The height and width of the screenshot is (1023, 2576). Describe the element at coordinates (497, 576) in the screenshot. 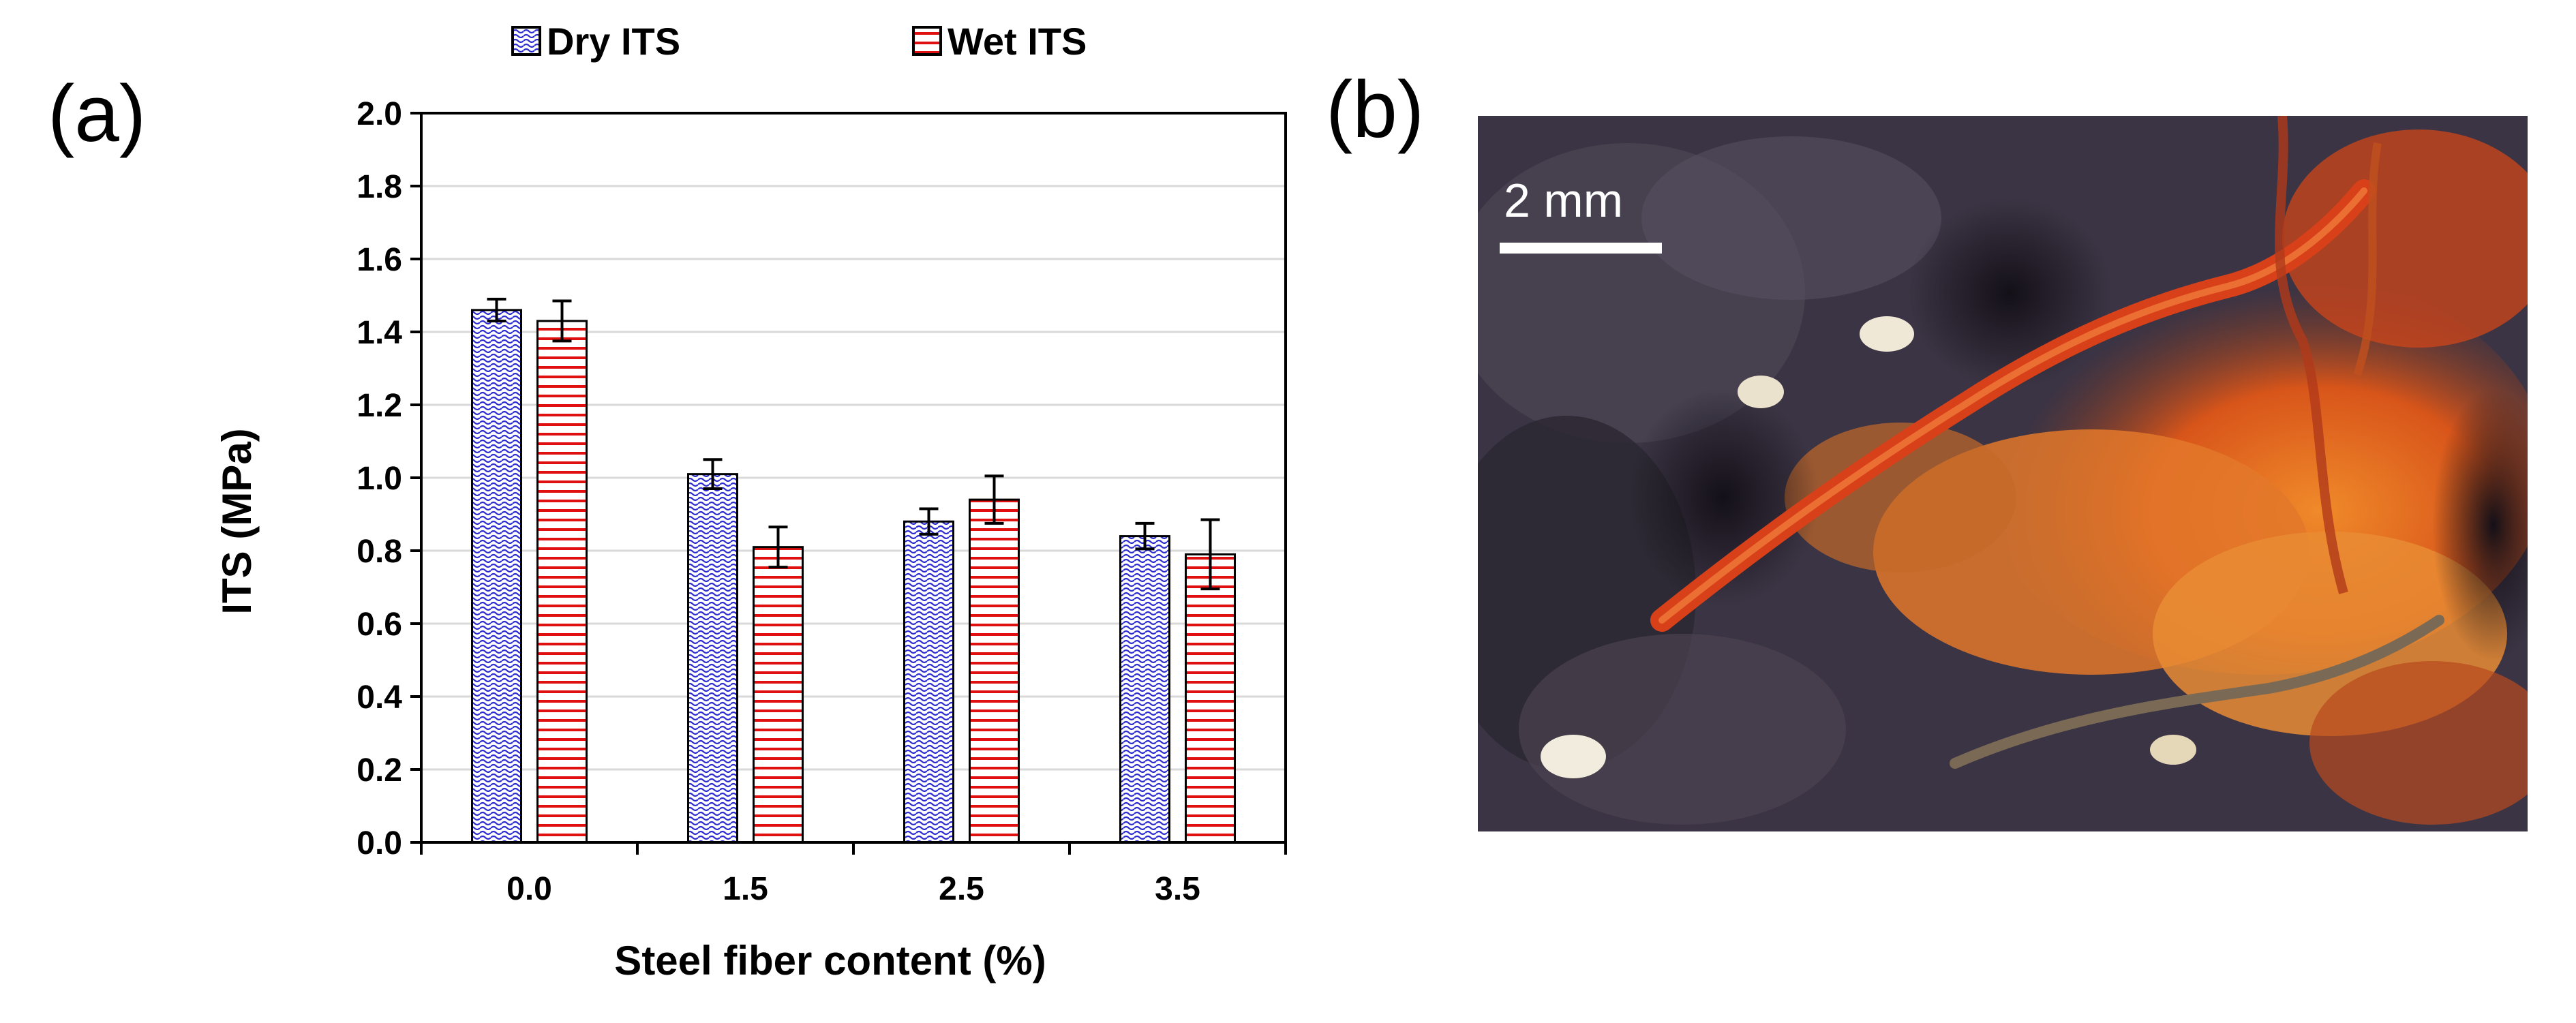

I see `bar-dry-0.0` at that location.